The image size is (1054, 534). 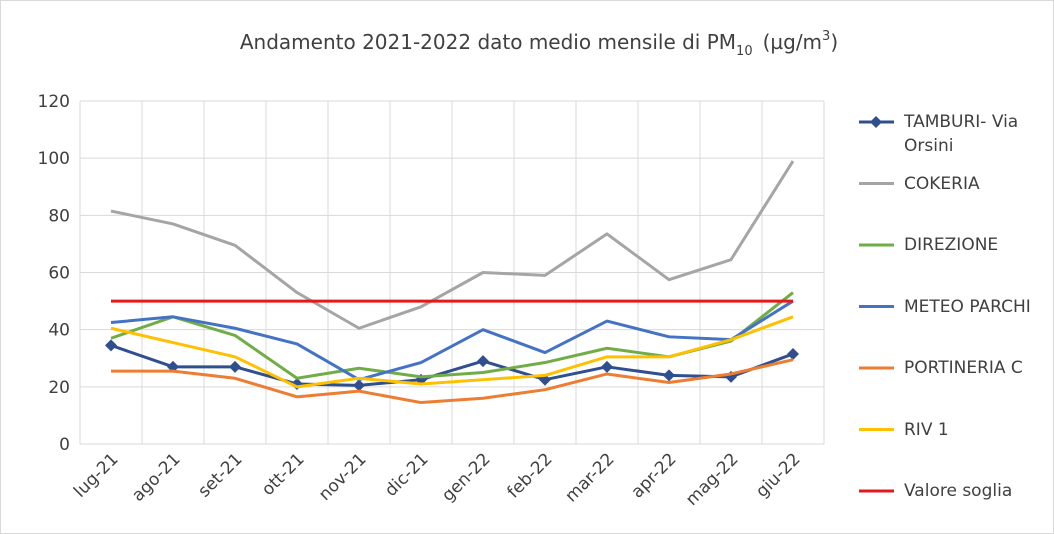 What do you see at coordinates (958, 491) in the screenshot?
I see `legend-label: Valore soglia` at bounding box center [958, 491].